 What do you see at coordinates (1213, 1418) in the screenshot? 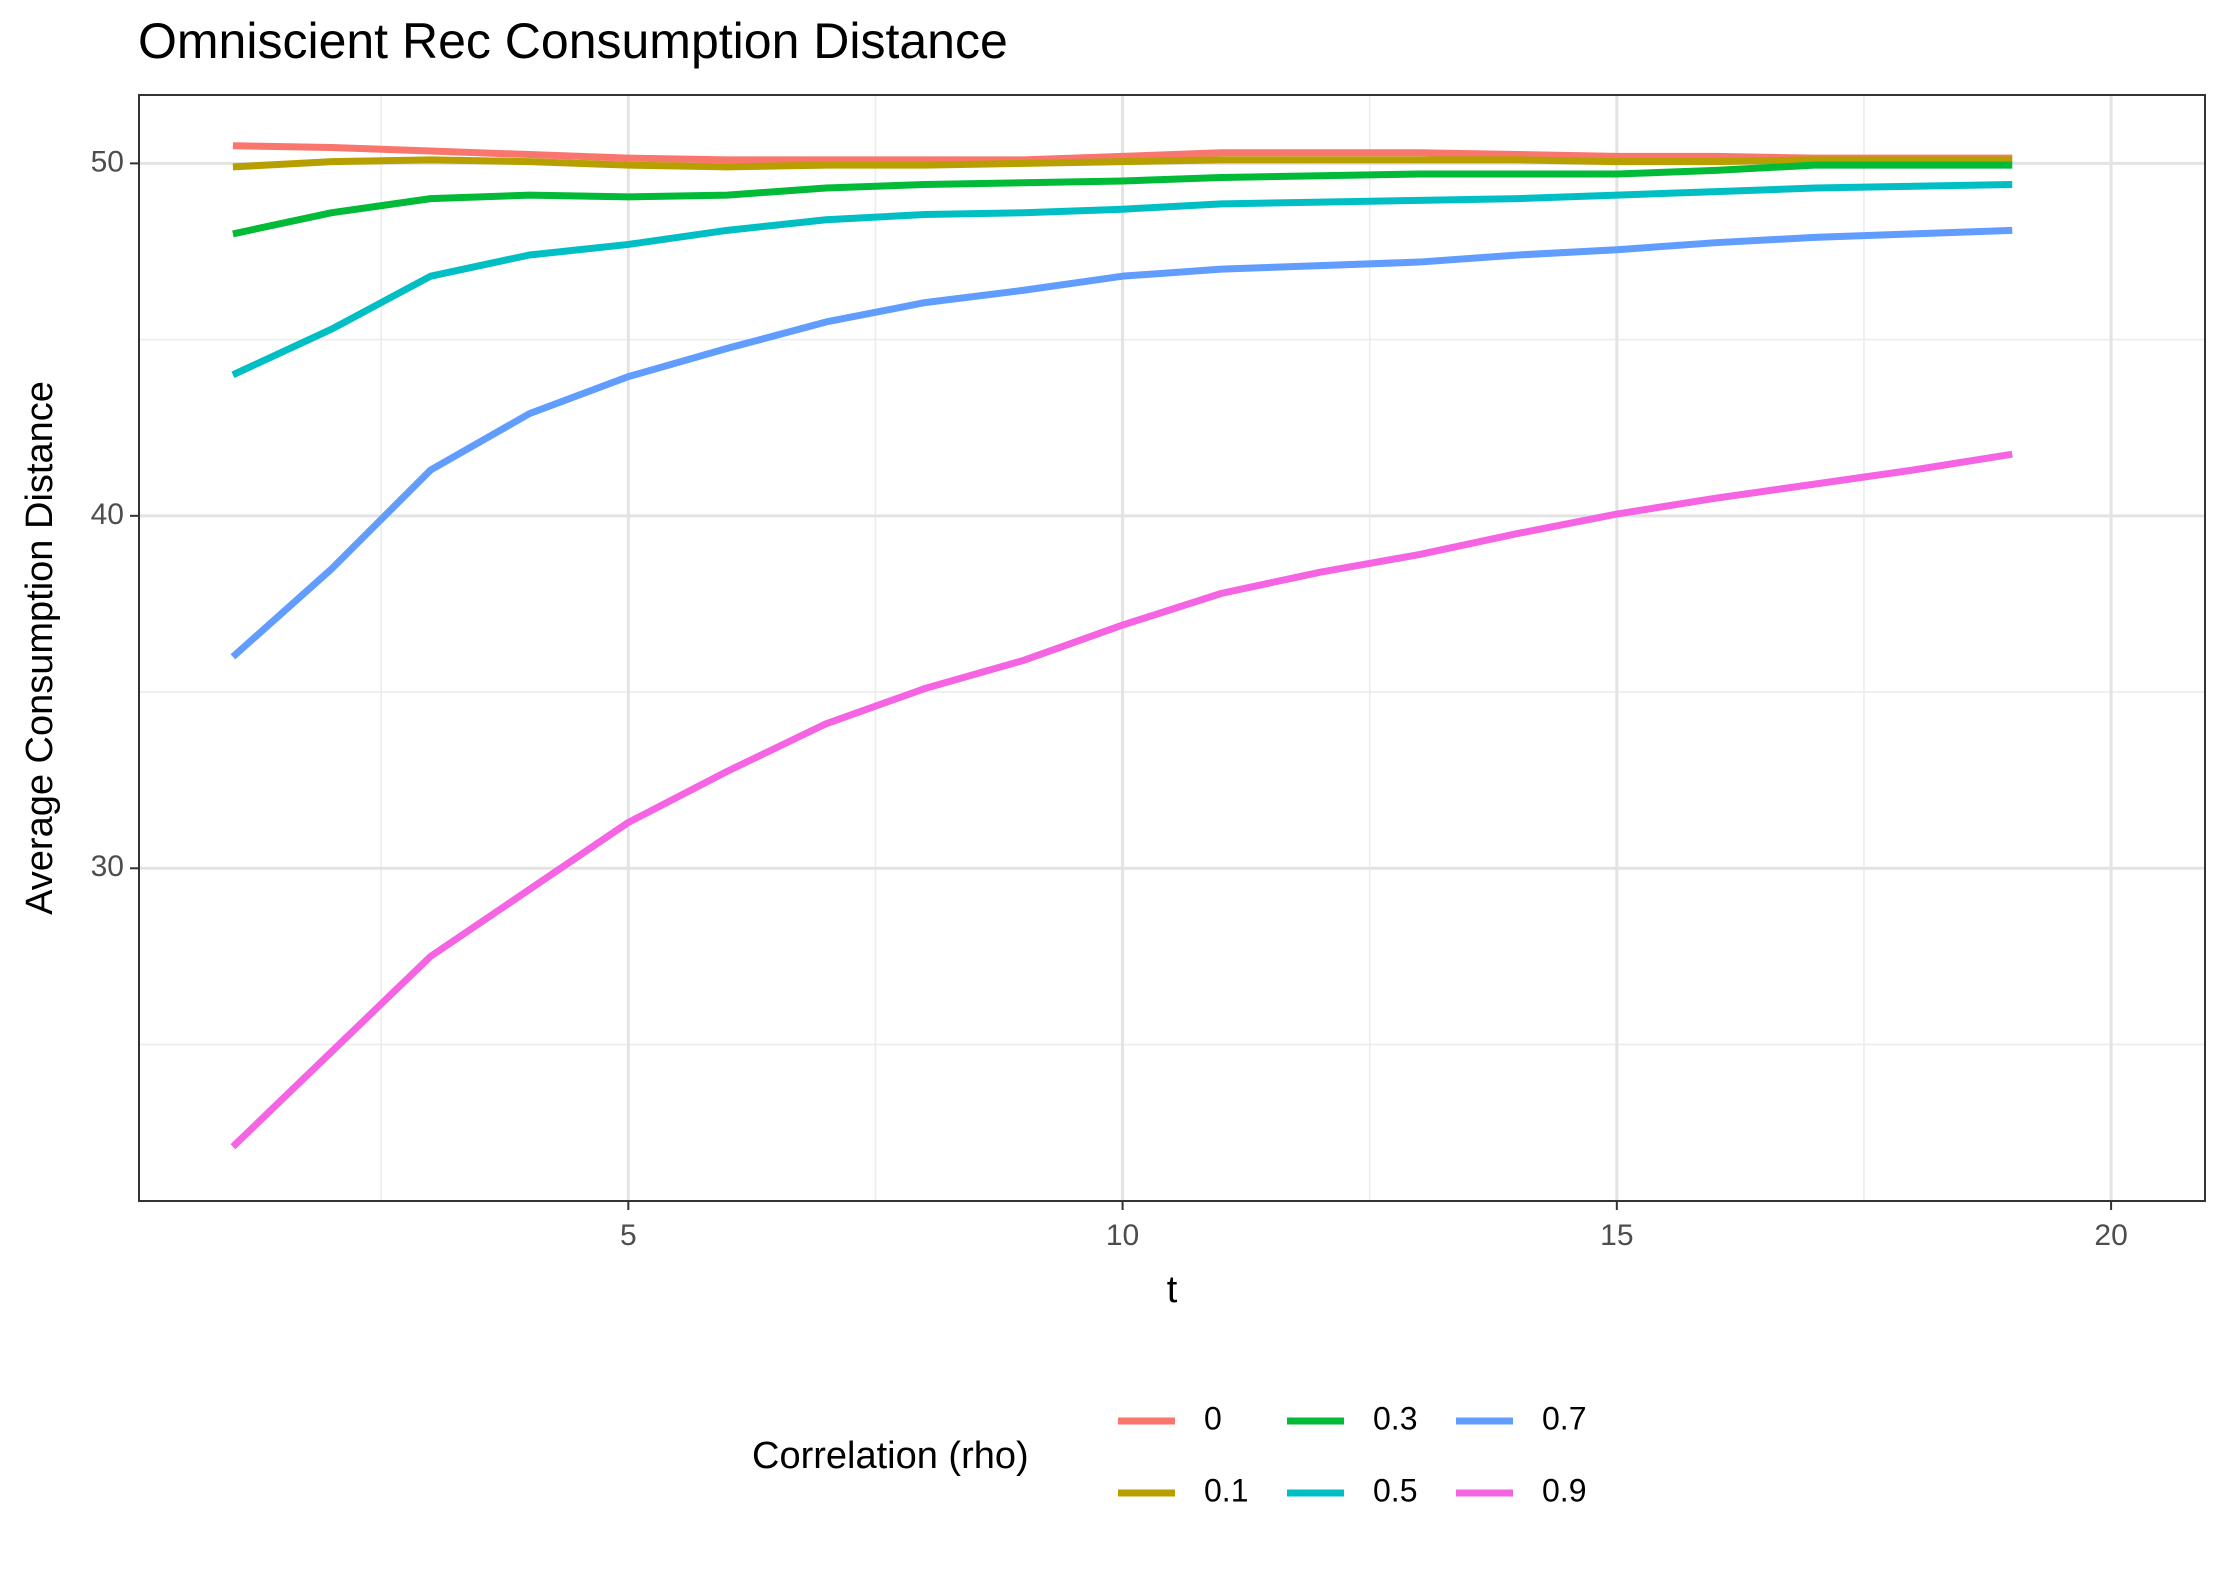
I see `legend-label: 0` at bounding box center [1213, 1418].